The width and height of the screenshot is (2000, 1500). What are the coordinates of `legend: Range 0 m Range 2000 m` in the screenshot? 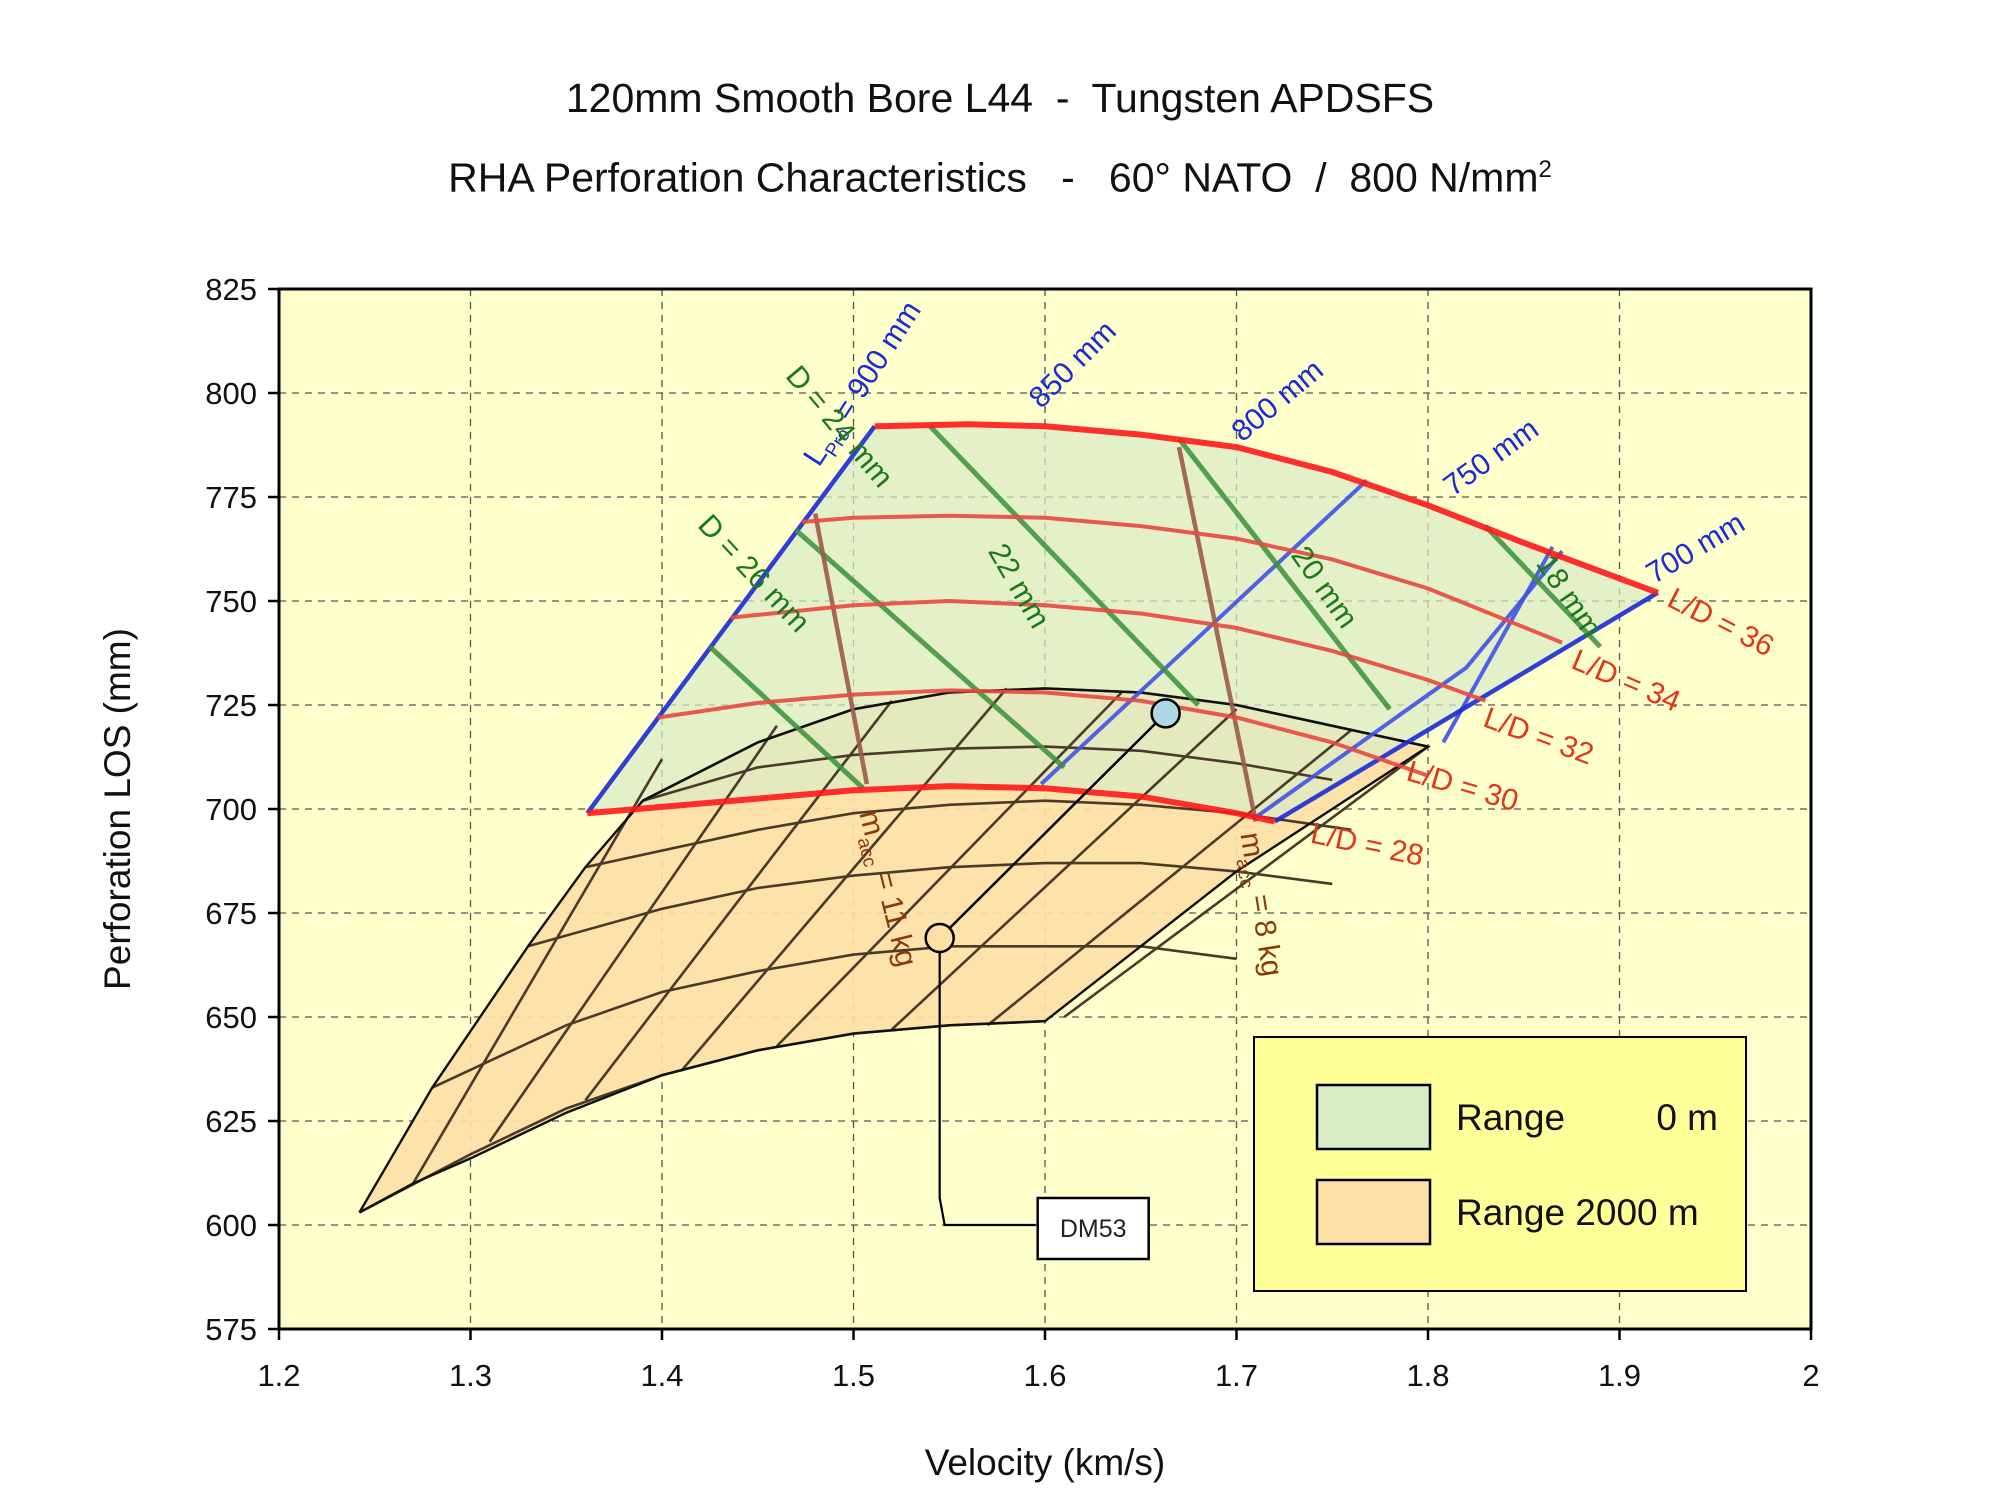 It's located at (1500, 1164).